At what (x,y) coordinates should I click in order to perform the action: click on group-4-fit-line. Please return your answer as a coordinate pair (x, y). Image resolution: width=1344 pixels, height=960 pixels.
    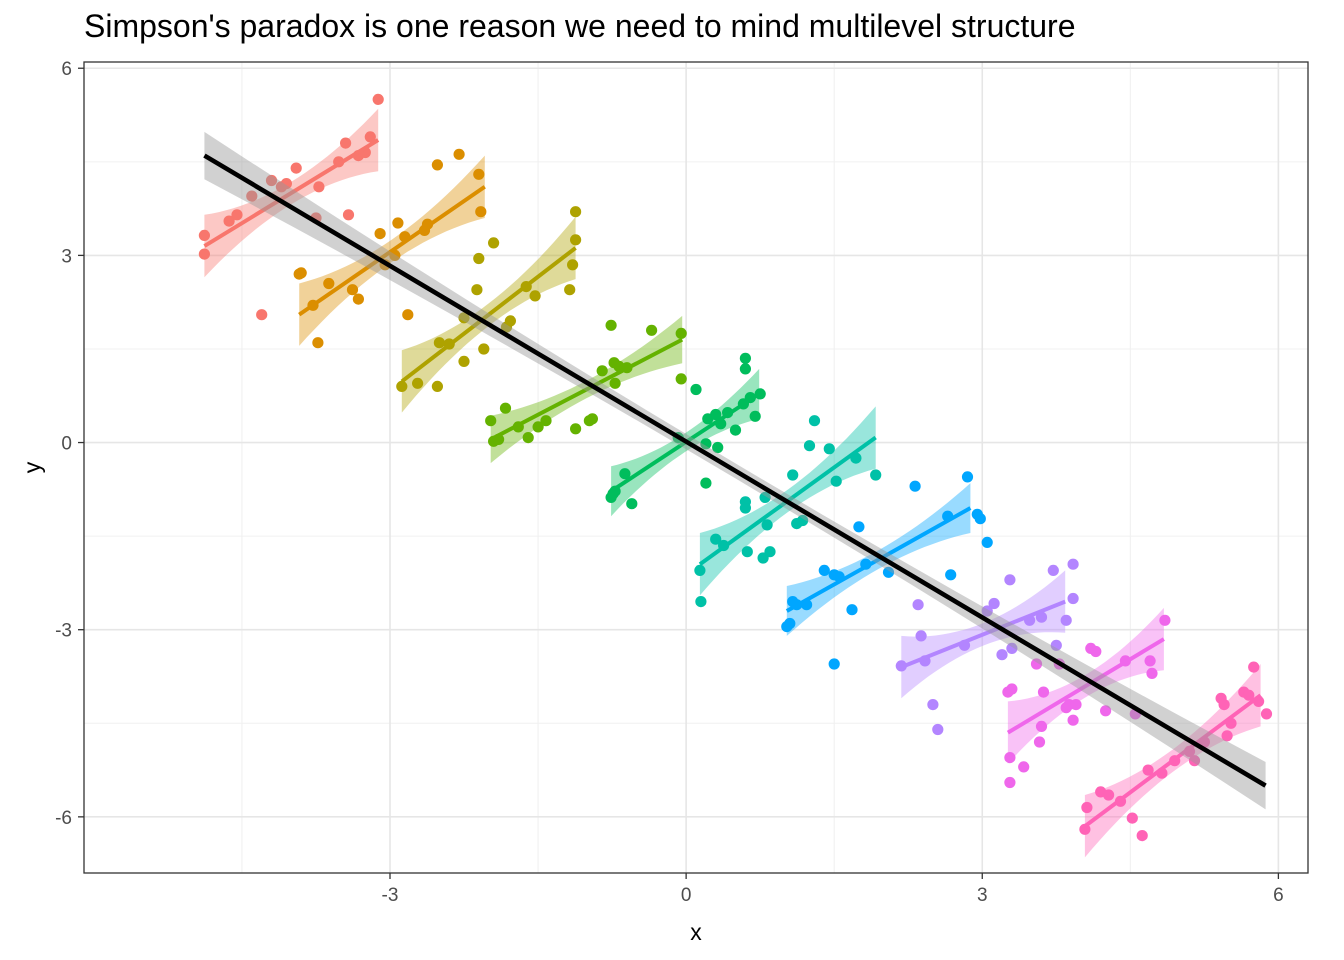
    Looking at the image, I should click on (586, 389).